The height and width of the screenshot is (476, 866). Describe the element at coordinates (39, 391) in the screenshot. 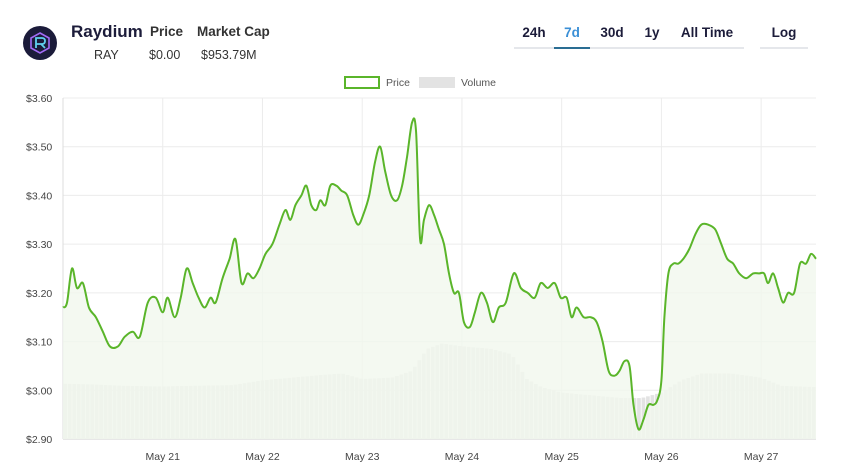

I see `y-tick-label: $3.00` at that location.